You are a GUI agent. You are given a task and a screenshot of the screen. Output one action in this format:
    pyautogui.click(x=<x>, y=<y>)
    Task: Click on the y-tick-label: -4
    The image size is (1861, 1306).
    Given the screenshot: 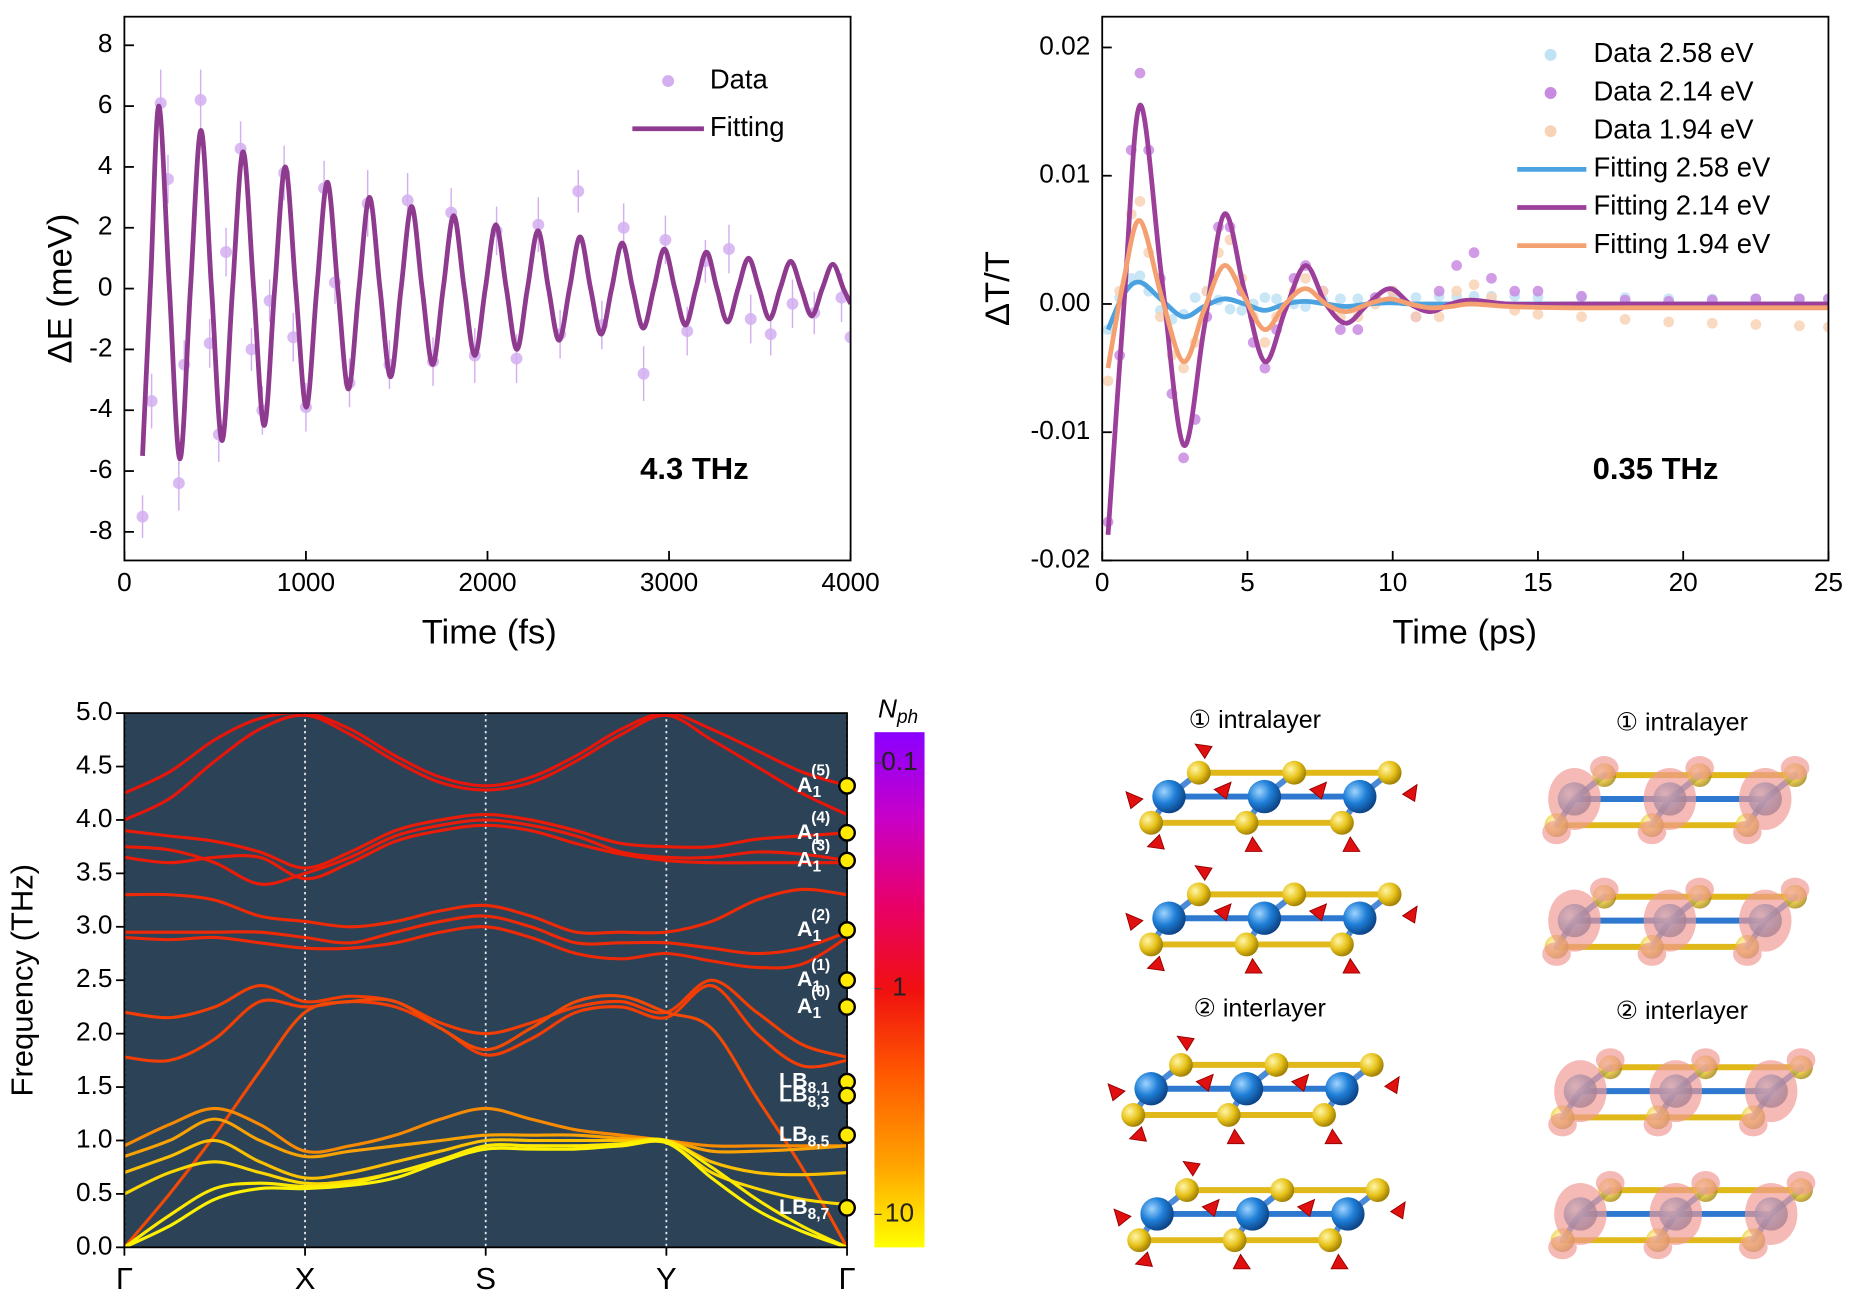 What is the action you would take?
    pyautogui.click(x=100, y=408)
    